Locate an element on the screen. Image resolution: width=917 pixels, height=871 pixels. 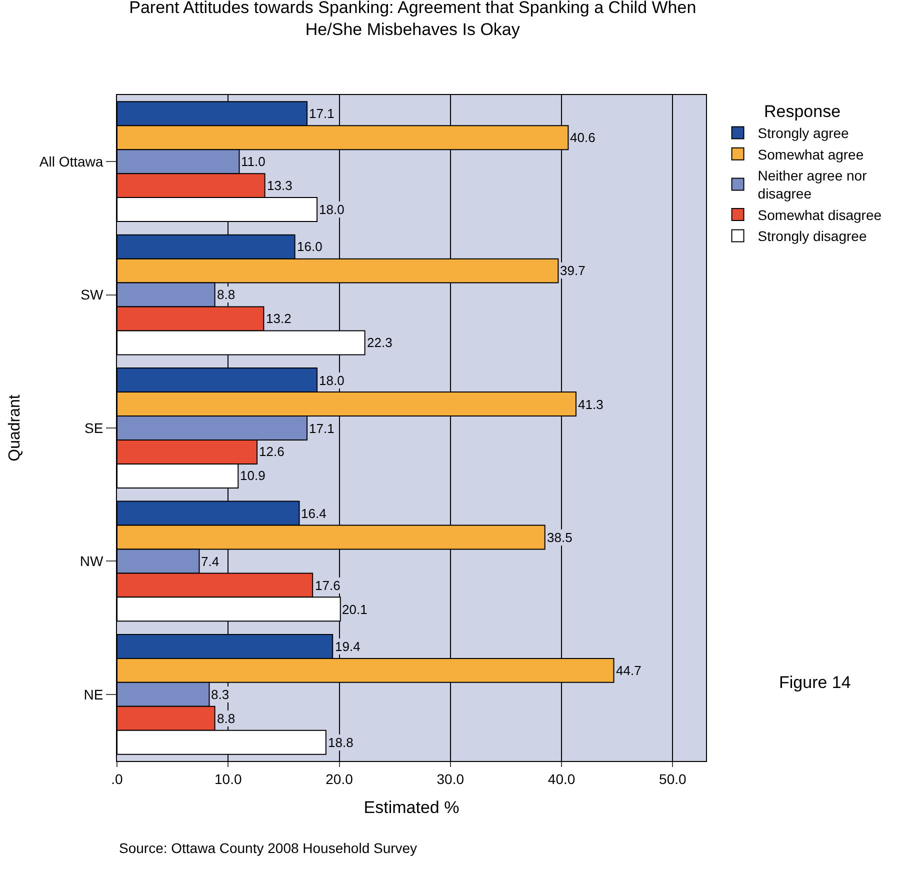
caption: Figure 14 is located at coordinates (815, 682).